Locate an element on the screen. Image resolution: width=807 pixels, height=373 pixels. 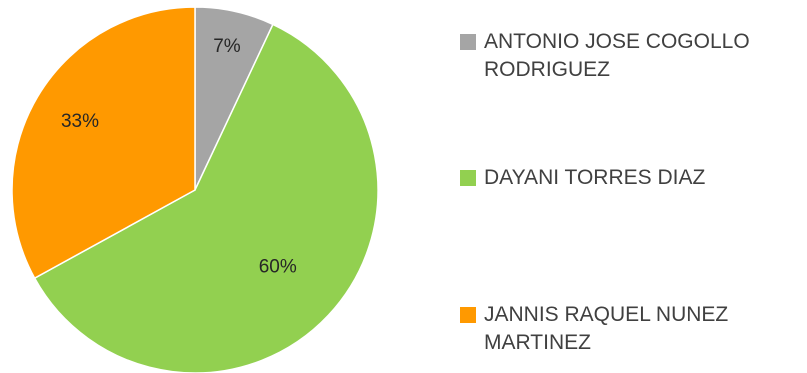
legend-label: JANNIS RAQUEL NUNEZ MARTINEZ is located at coordinates (606, 328).